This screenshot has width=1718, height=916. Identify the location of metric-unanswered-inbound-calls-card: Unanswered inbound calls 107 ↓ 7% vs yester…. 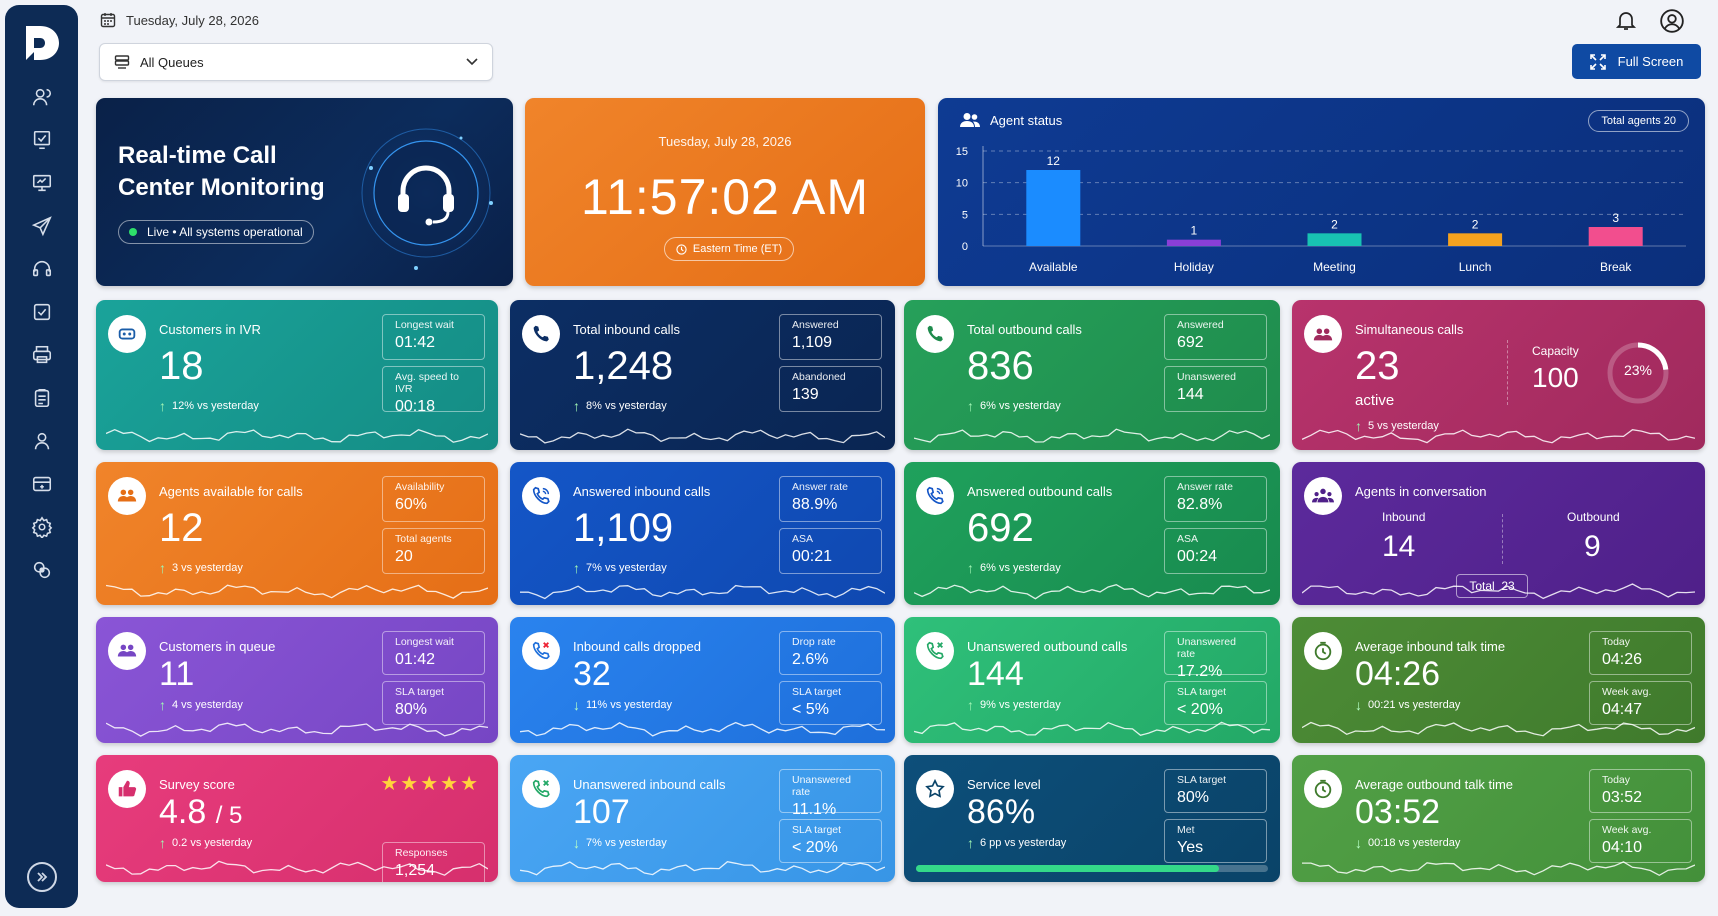
(702, 818).